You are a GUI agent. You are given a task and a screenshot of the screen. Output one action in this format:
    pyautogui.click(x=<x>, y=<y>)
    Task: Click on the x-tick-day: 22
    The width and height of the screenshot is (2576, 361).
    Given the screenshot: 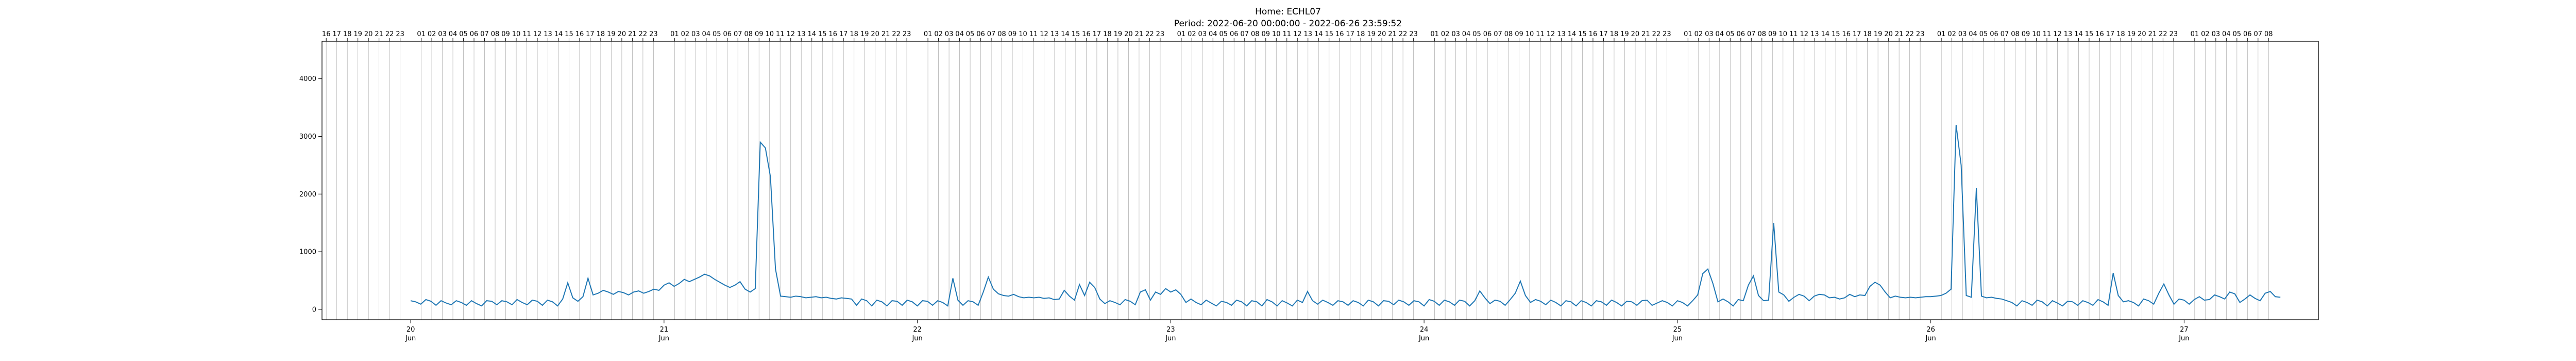 What is the action you would take?
    pyautogui.click(x=917, y=330)
    